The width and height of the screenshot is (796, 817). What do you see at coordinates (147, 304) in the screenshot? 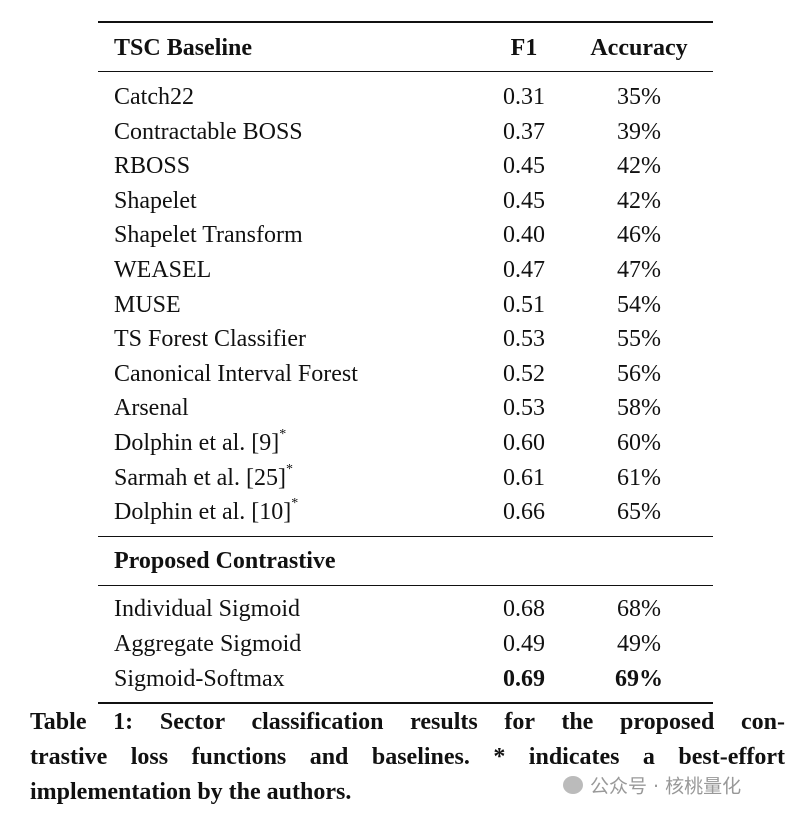
I see `row-name: MUSE` at bounding box center [147, 304].